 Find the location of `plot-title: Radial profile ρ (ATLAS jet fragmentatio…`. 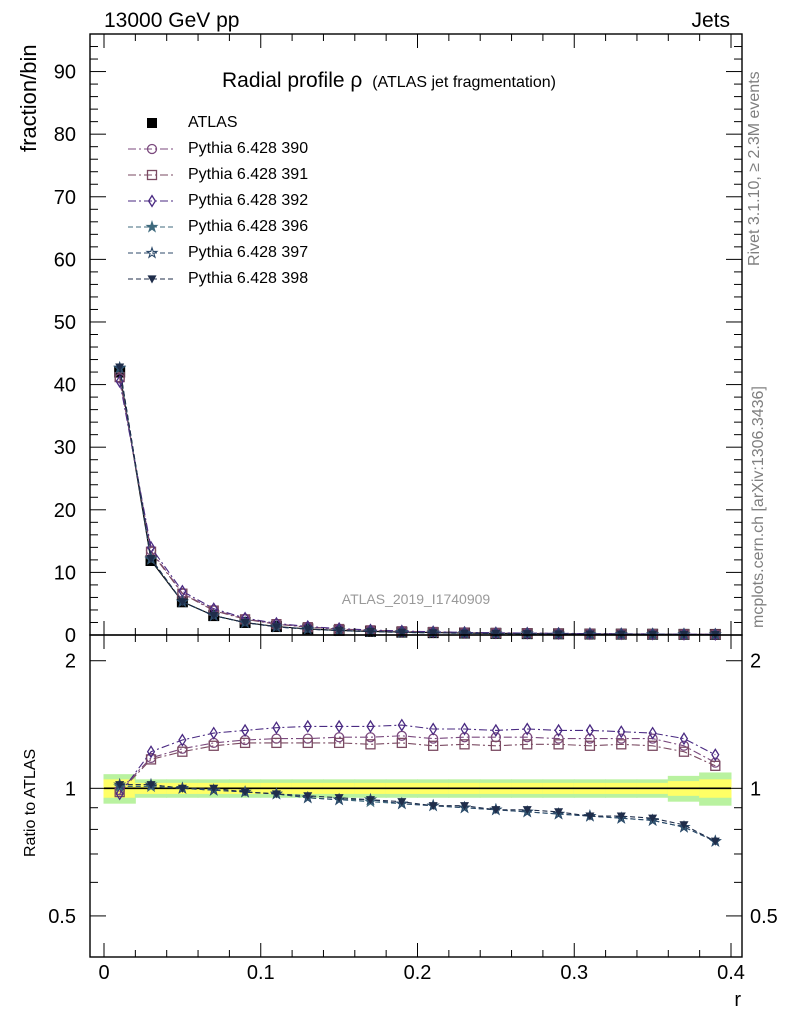

plot-title: Radial profile ρ (ATLAS jet fragmentatio… is located at coordinates (389, 80).